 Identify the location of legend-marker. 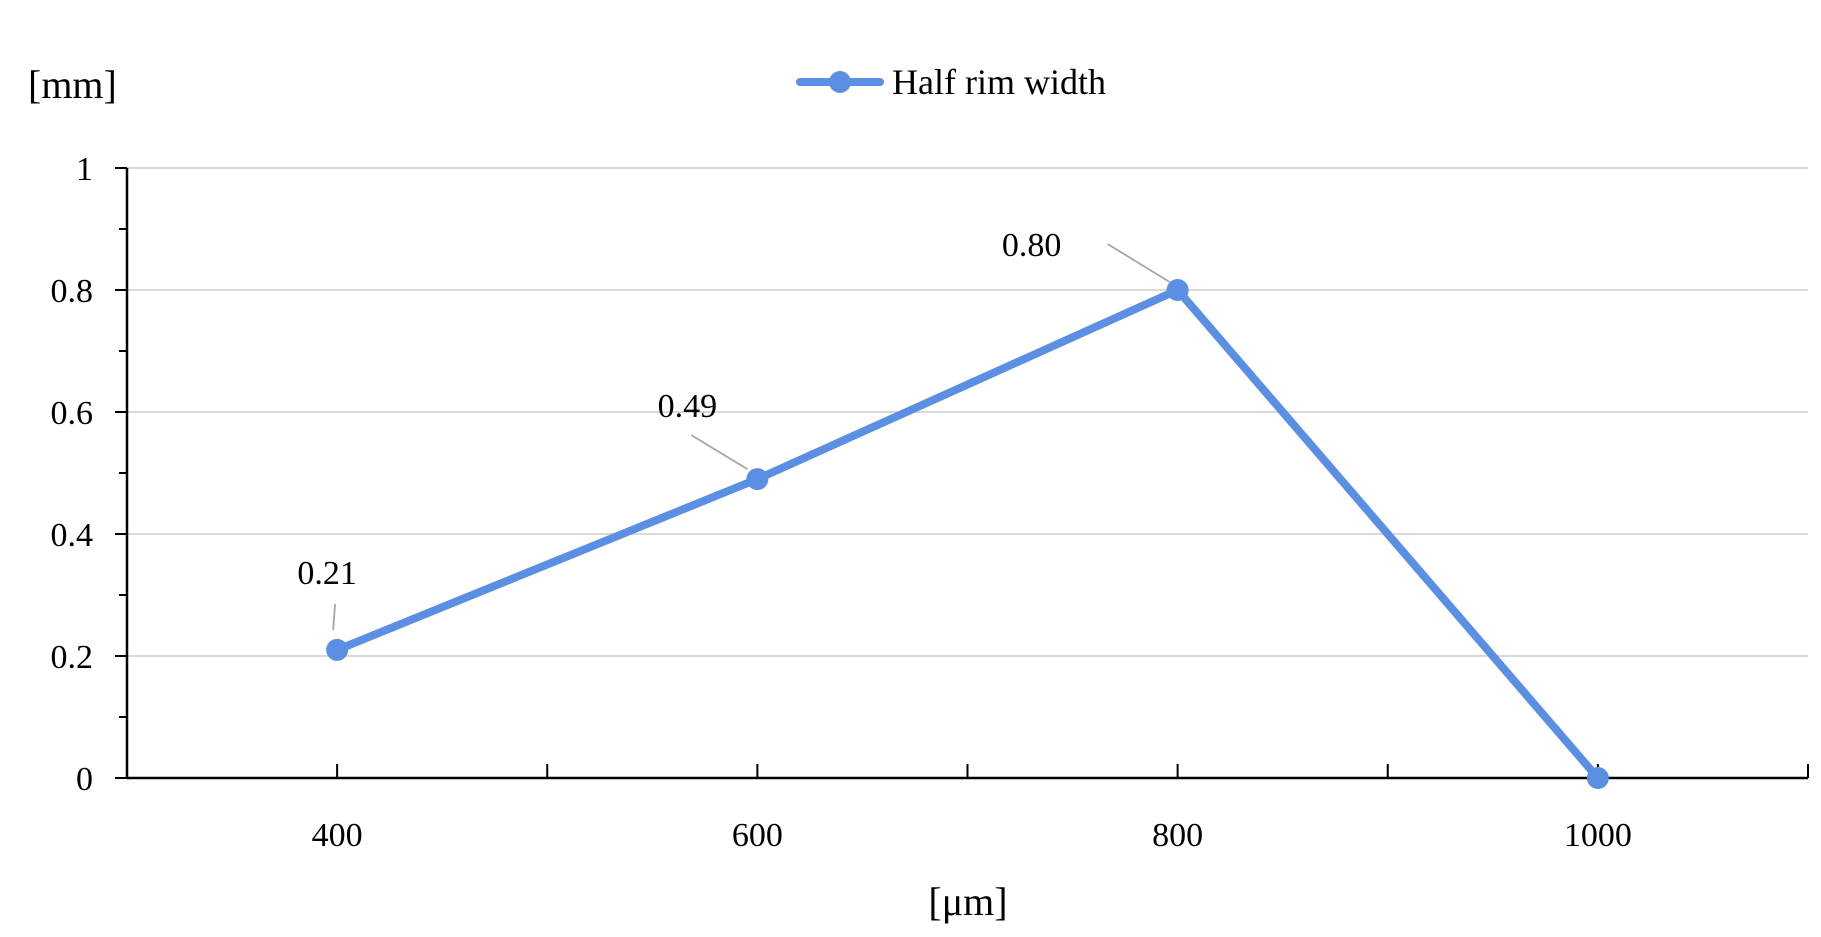
(840, 82).